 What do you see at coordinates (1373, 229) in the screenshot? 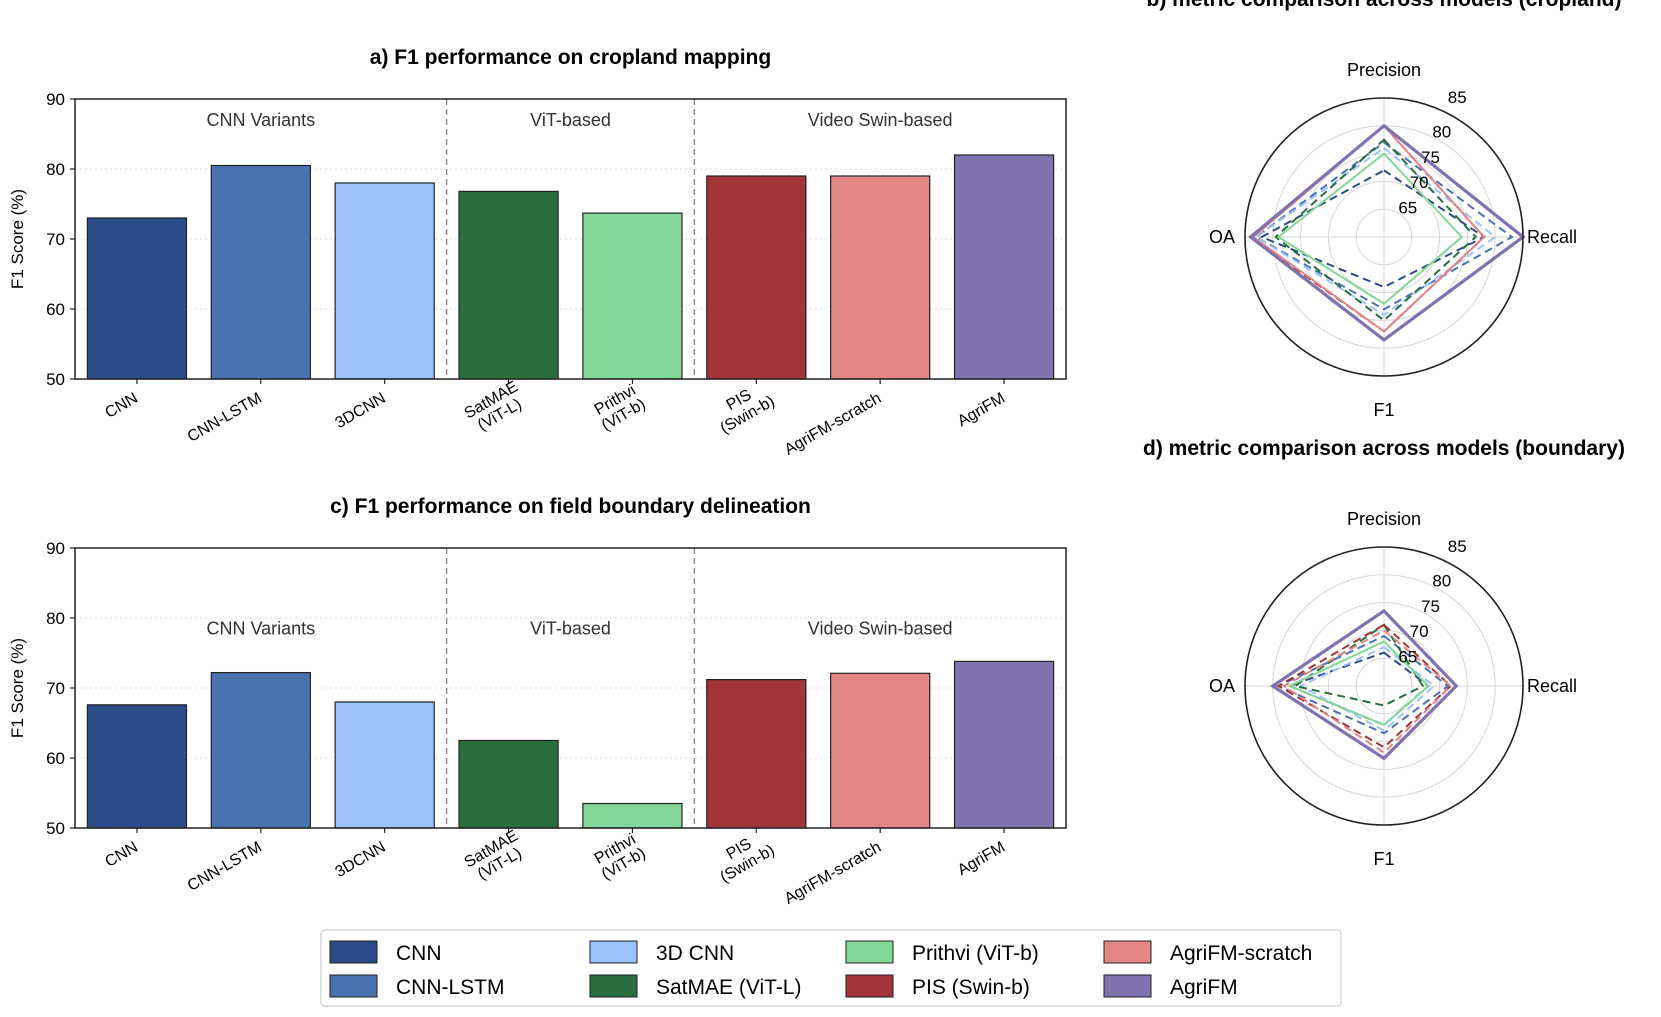
I see `radar-series-cnn` at bounding box center [1373, 229].